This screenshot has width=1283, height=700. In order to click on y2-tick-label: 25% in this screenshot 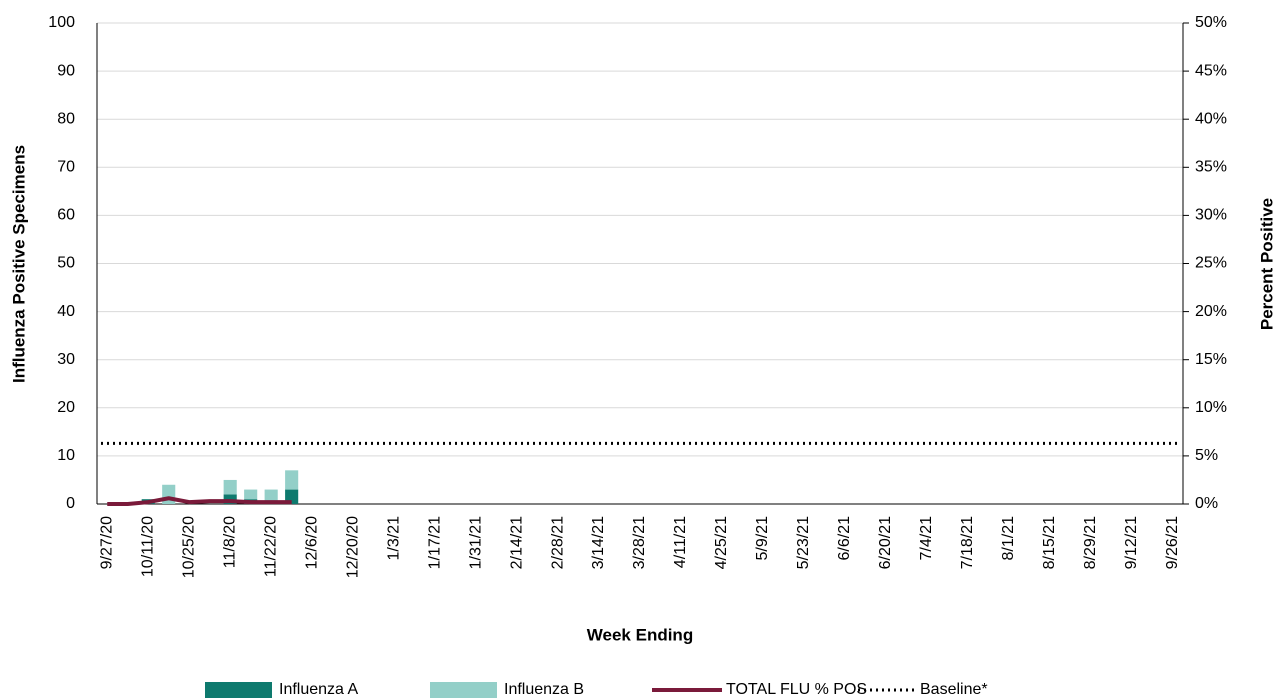, I will do `click(1211, 263)`.